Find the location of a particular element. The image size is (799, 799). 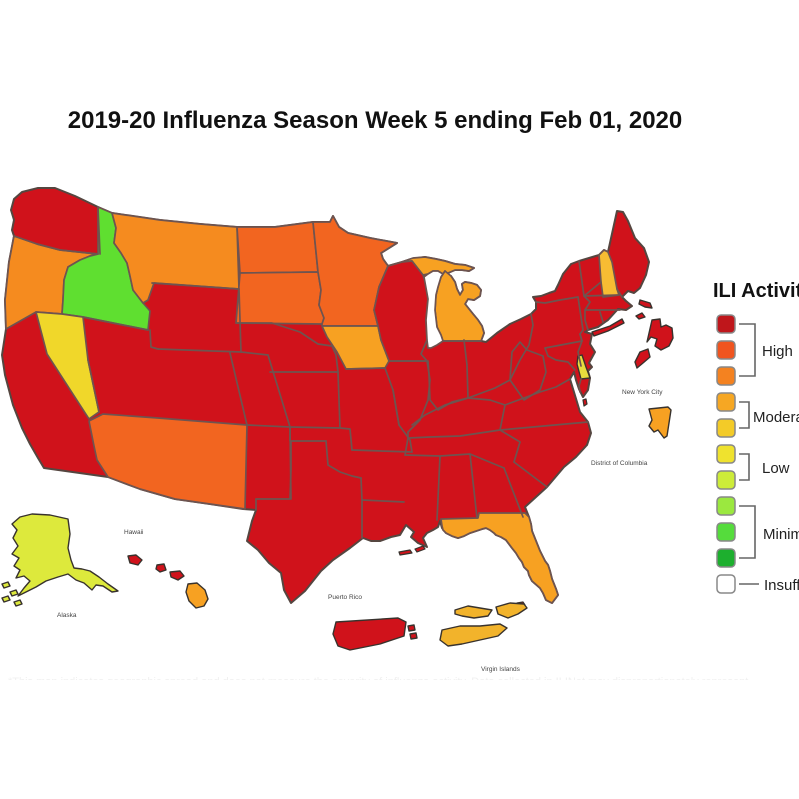

svg-text: Minimal is located at coordinates (781, 534).